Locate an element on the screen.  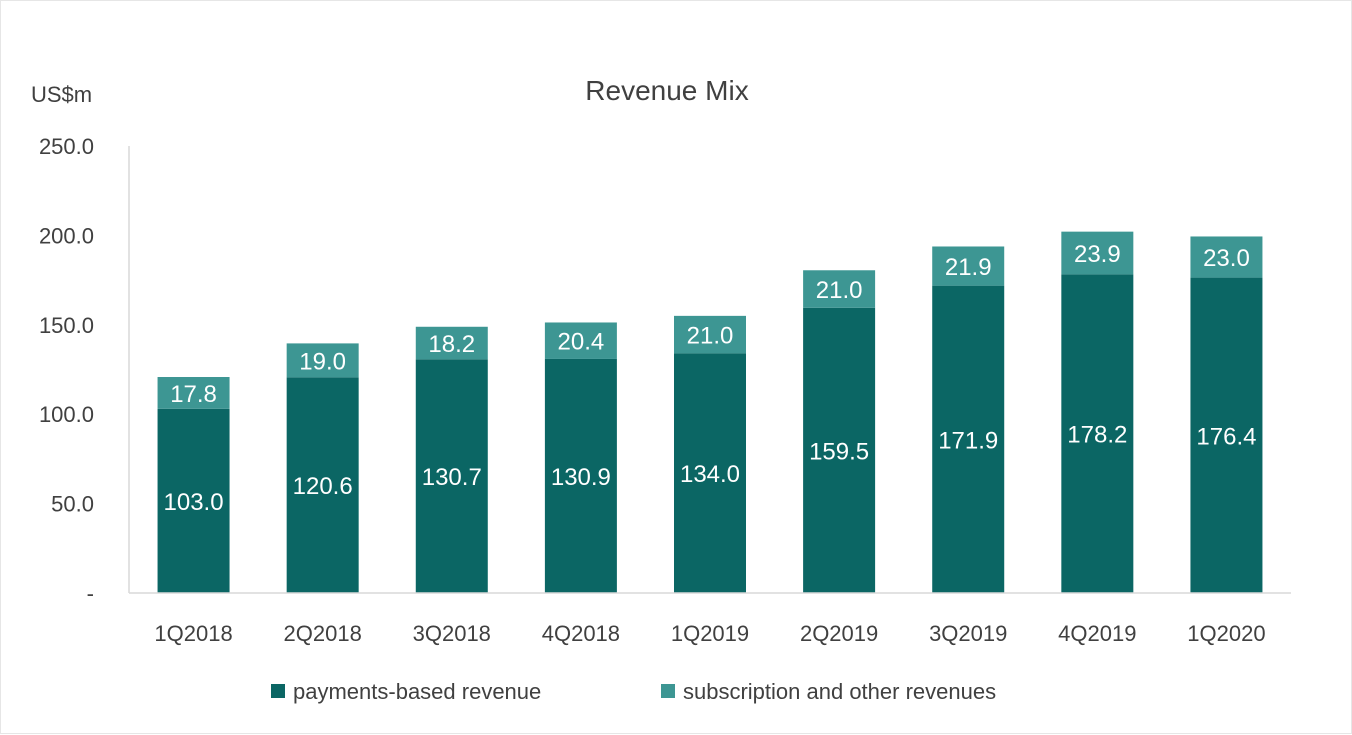
data-label: 20.4 is located at coordinates (581, 342).